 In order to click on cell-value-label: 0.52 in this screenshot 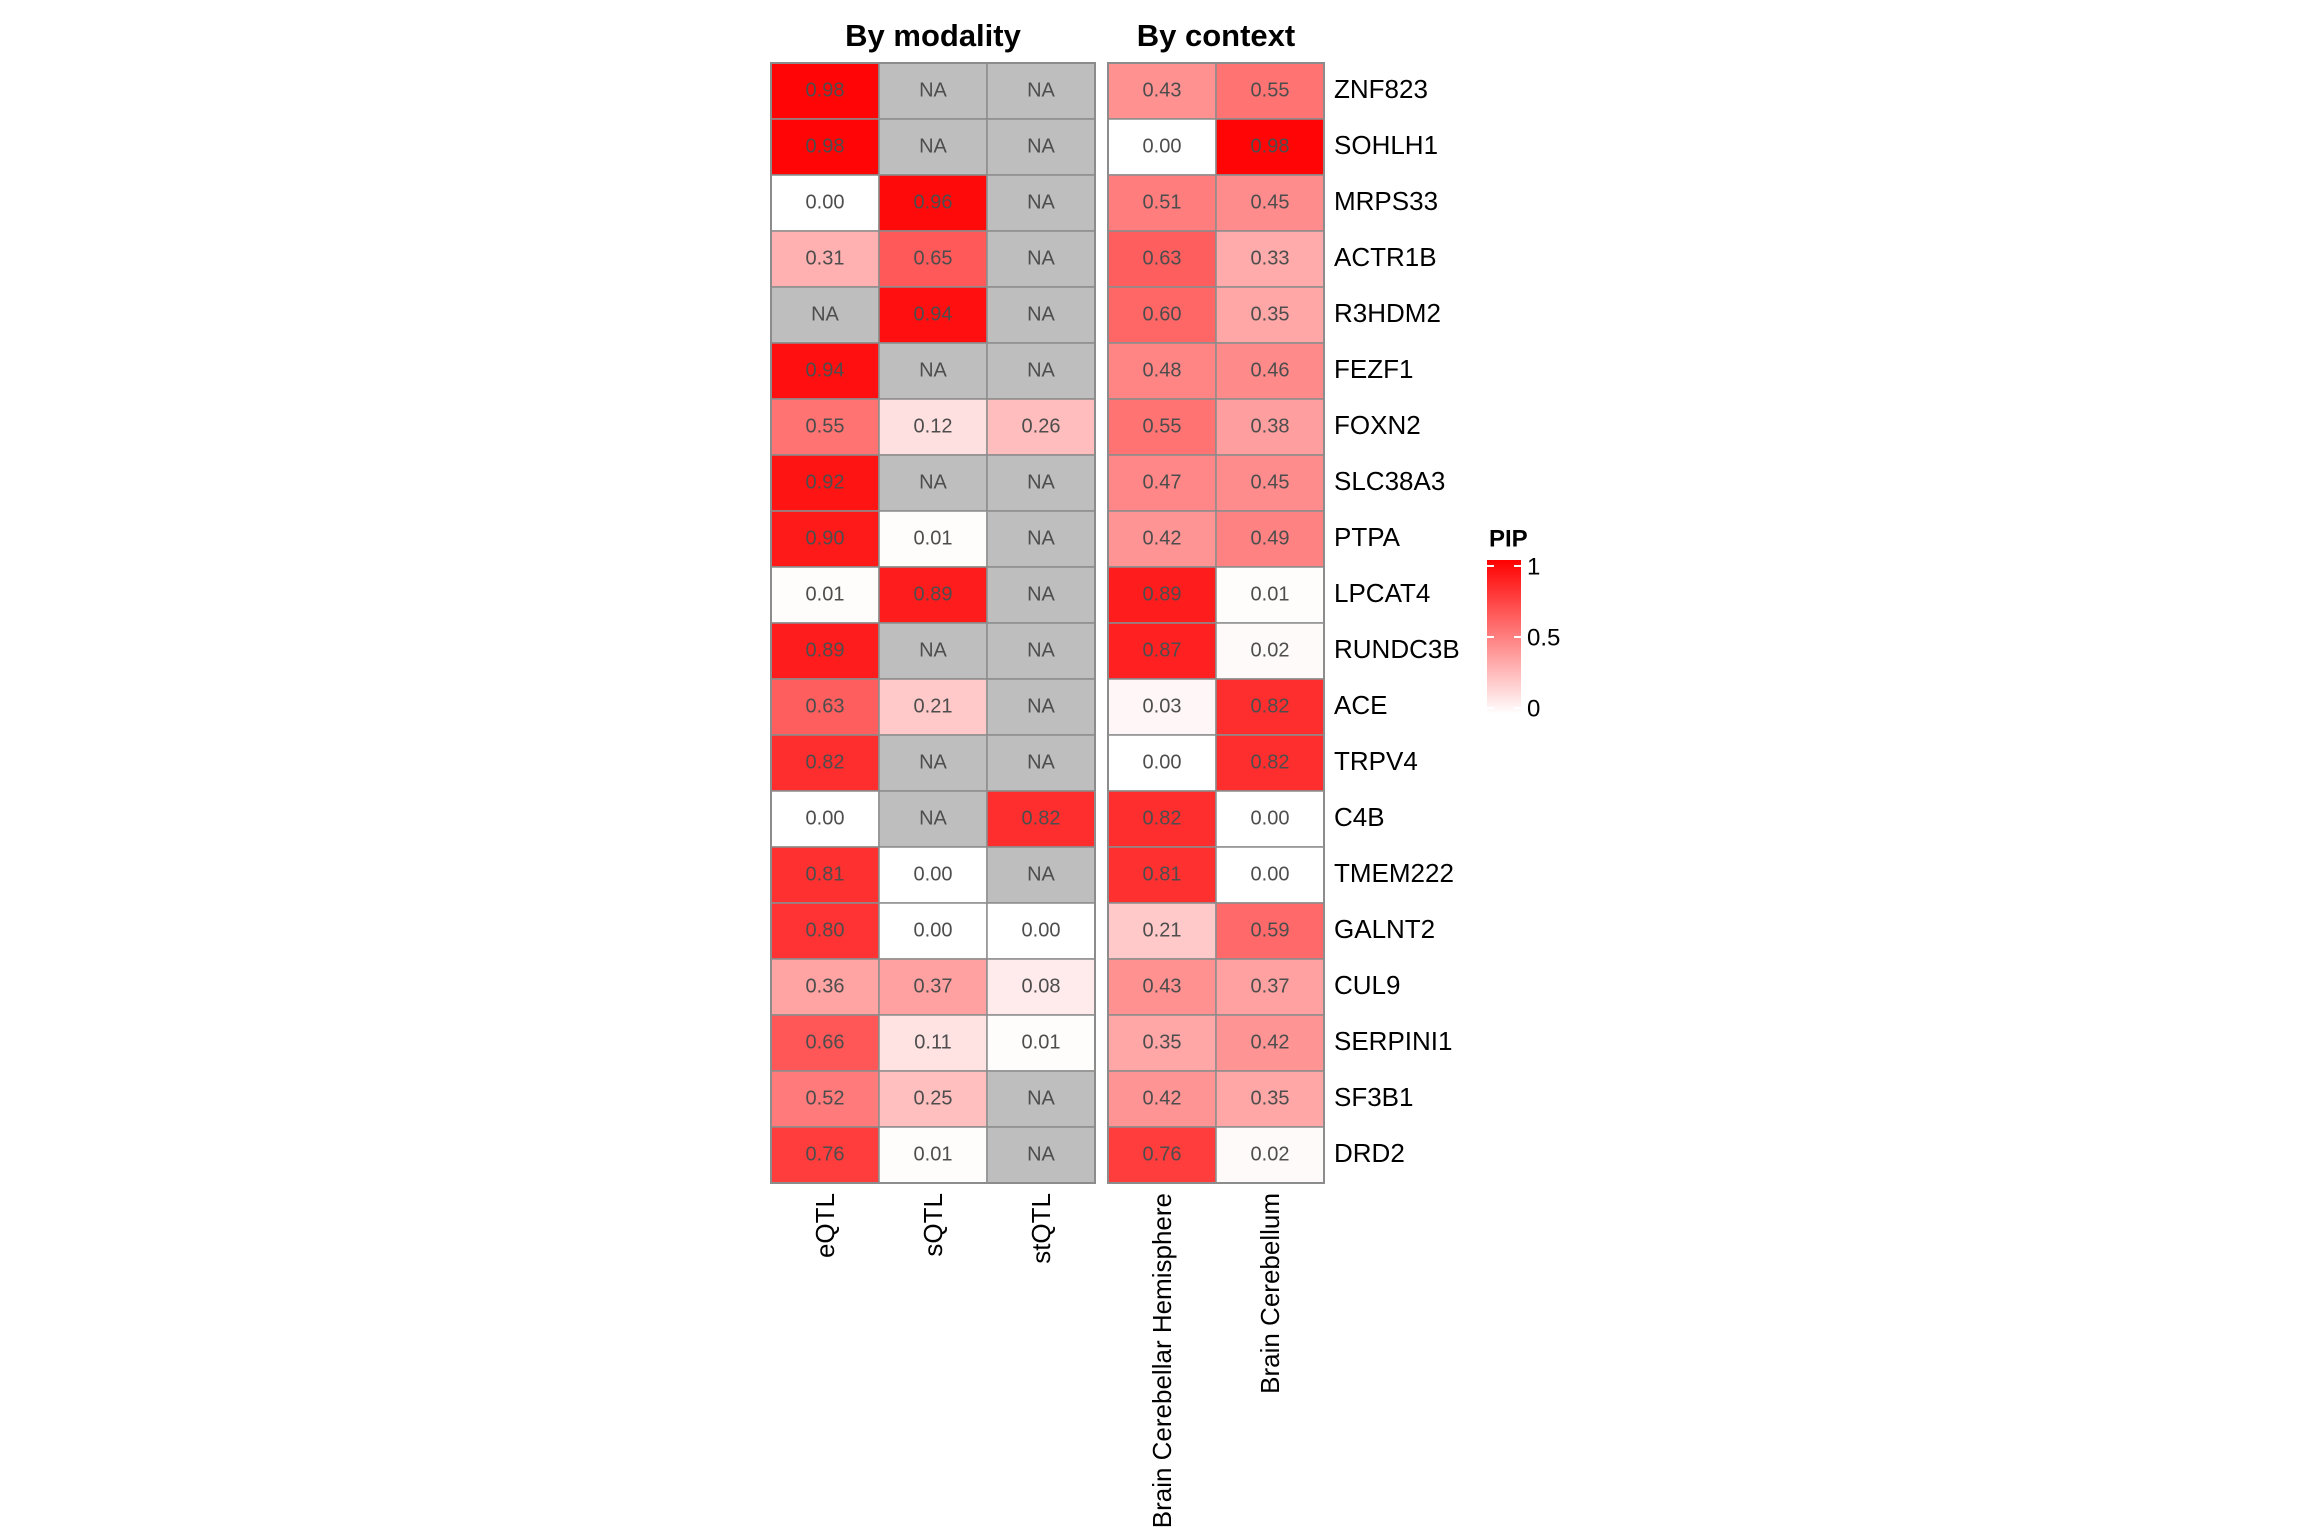, I will do `click(825, 1098)`.